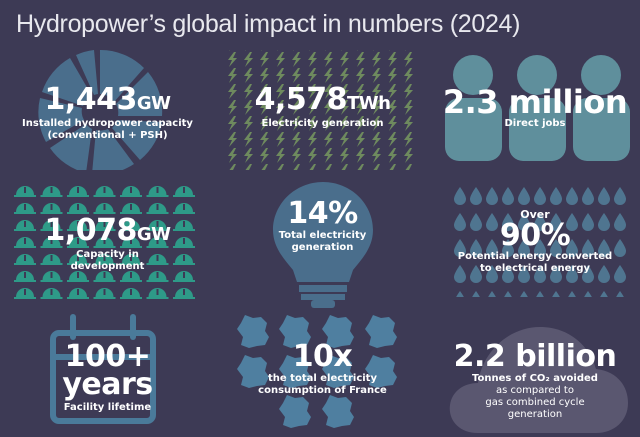  I want to click on stat-share-generation: 14% Total electricity generation, so click(322, 240).